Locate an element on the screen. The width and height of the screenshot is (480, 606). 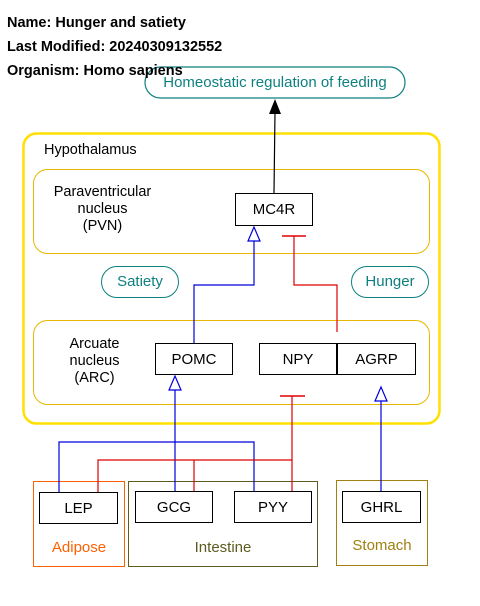
edges-inhibit-npy is located at coordinates (201, 443).